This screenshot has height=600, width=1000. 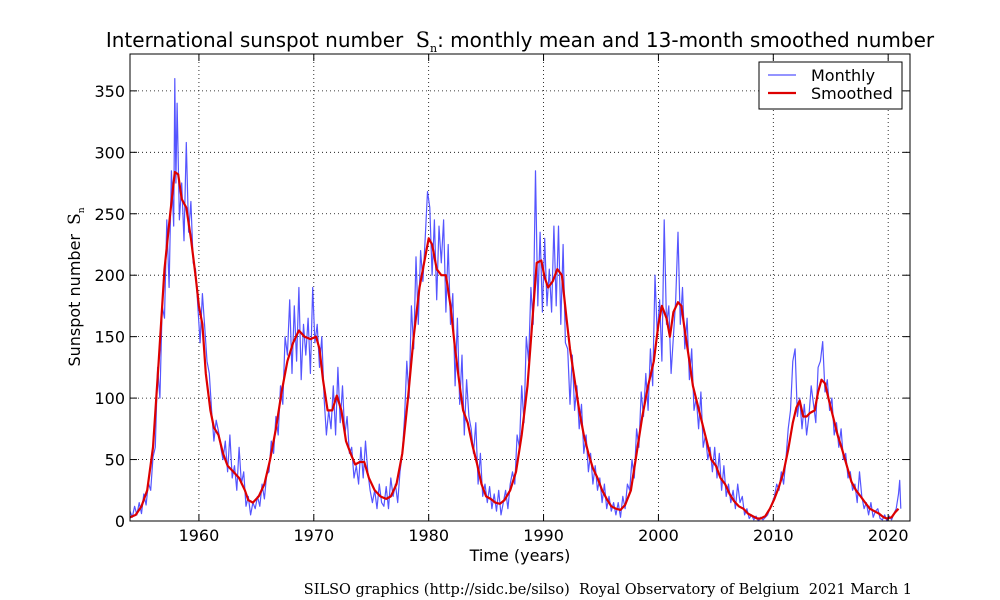 What do you see at coordinates (428, 535) in the screenshot?
I see `x-tick-label: 1980` at bounding box center [428, 535].